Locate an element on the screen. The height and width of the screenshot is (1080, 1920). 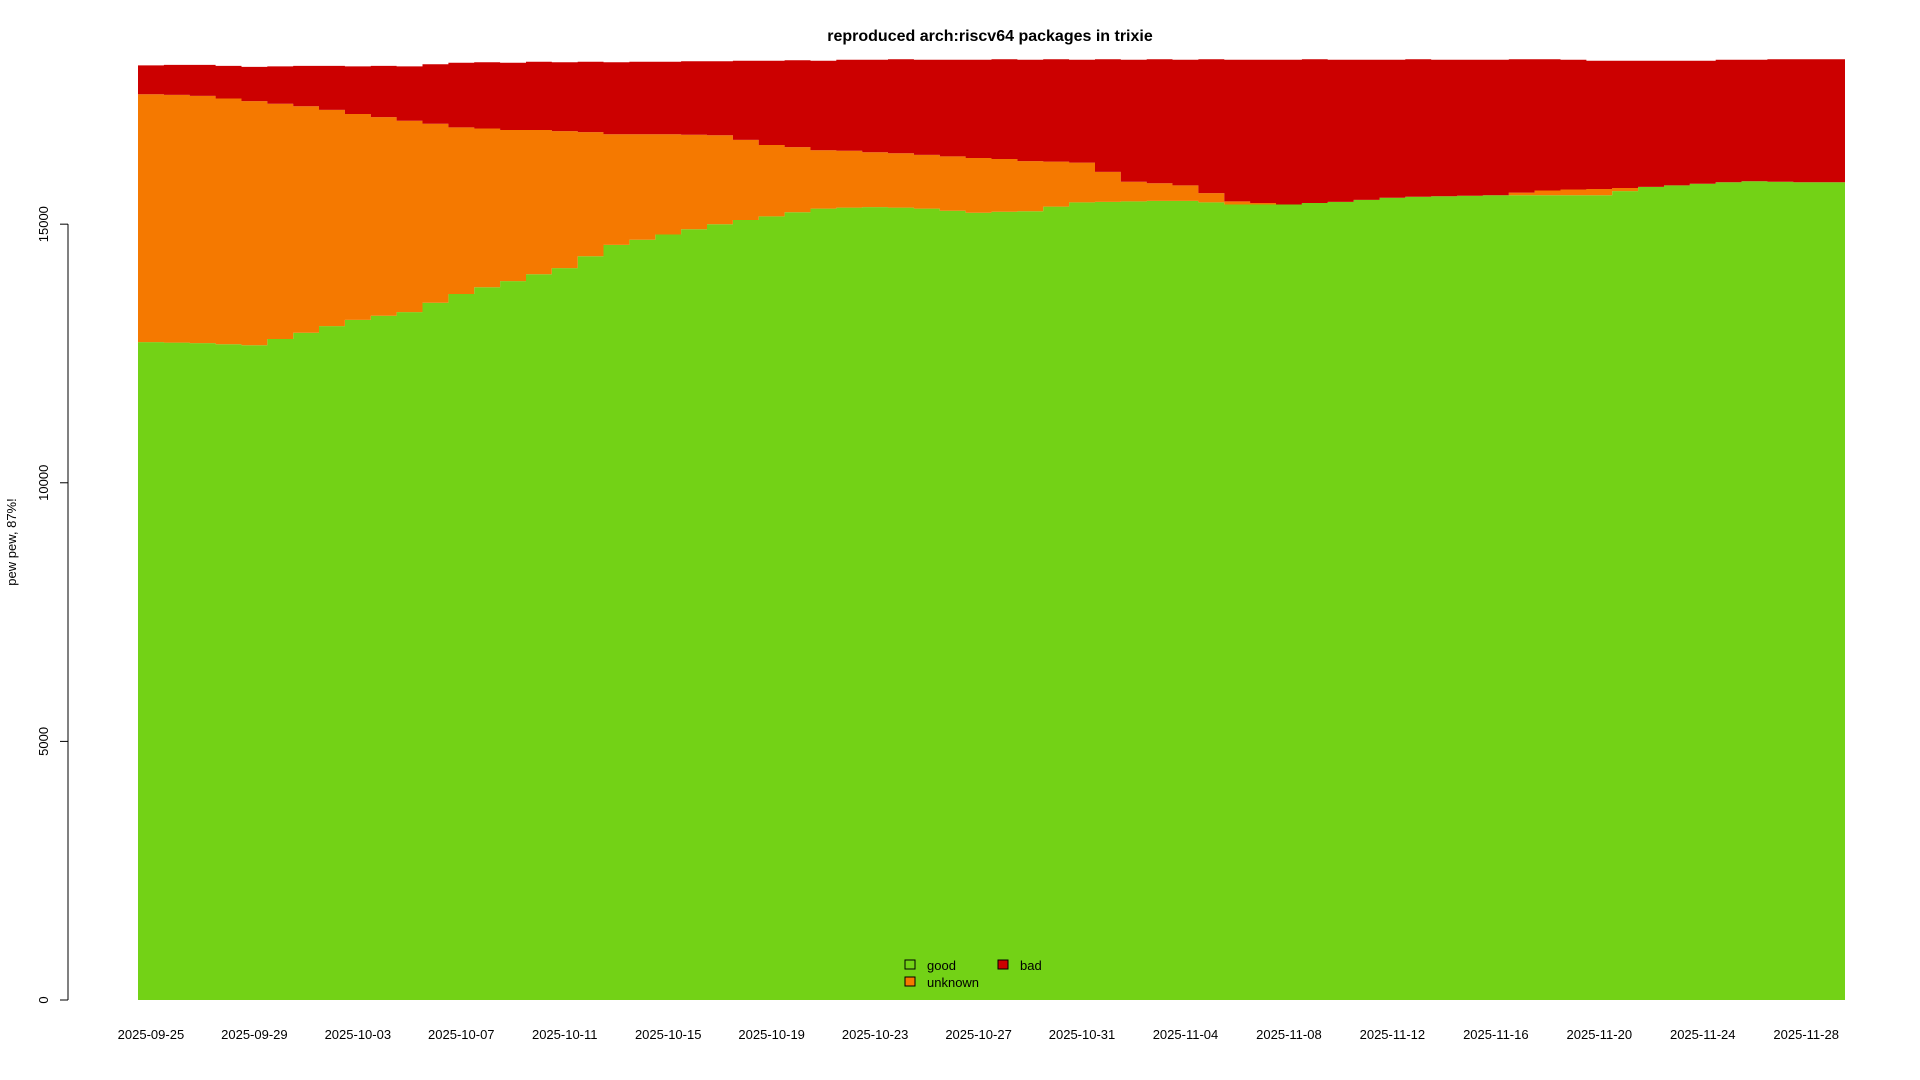
legend-swatch-good is located at coordinates (910, 964).